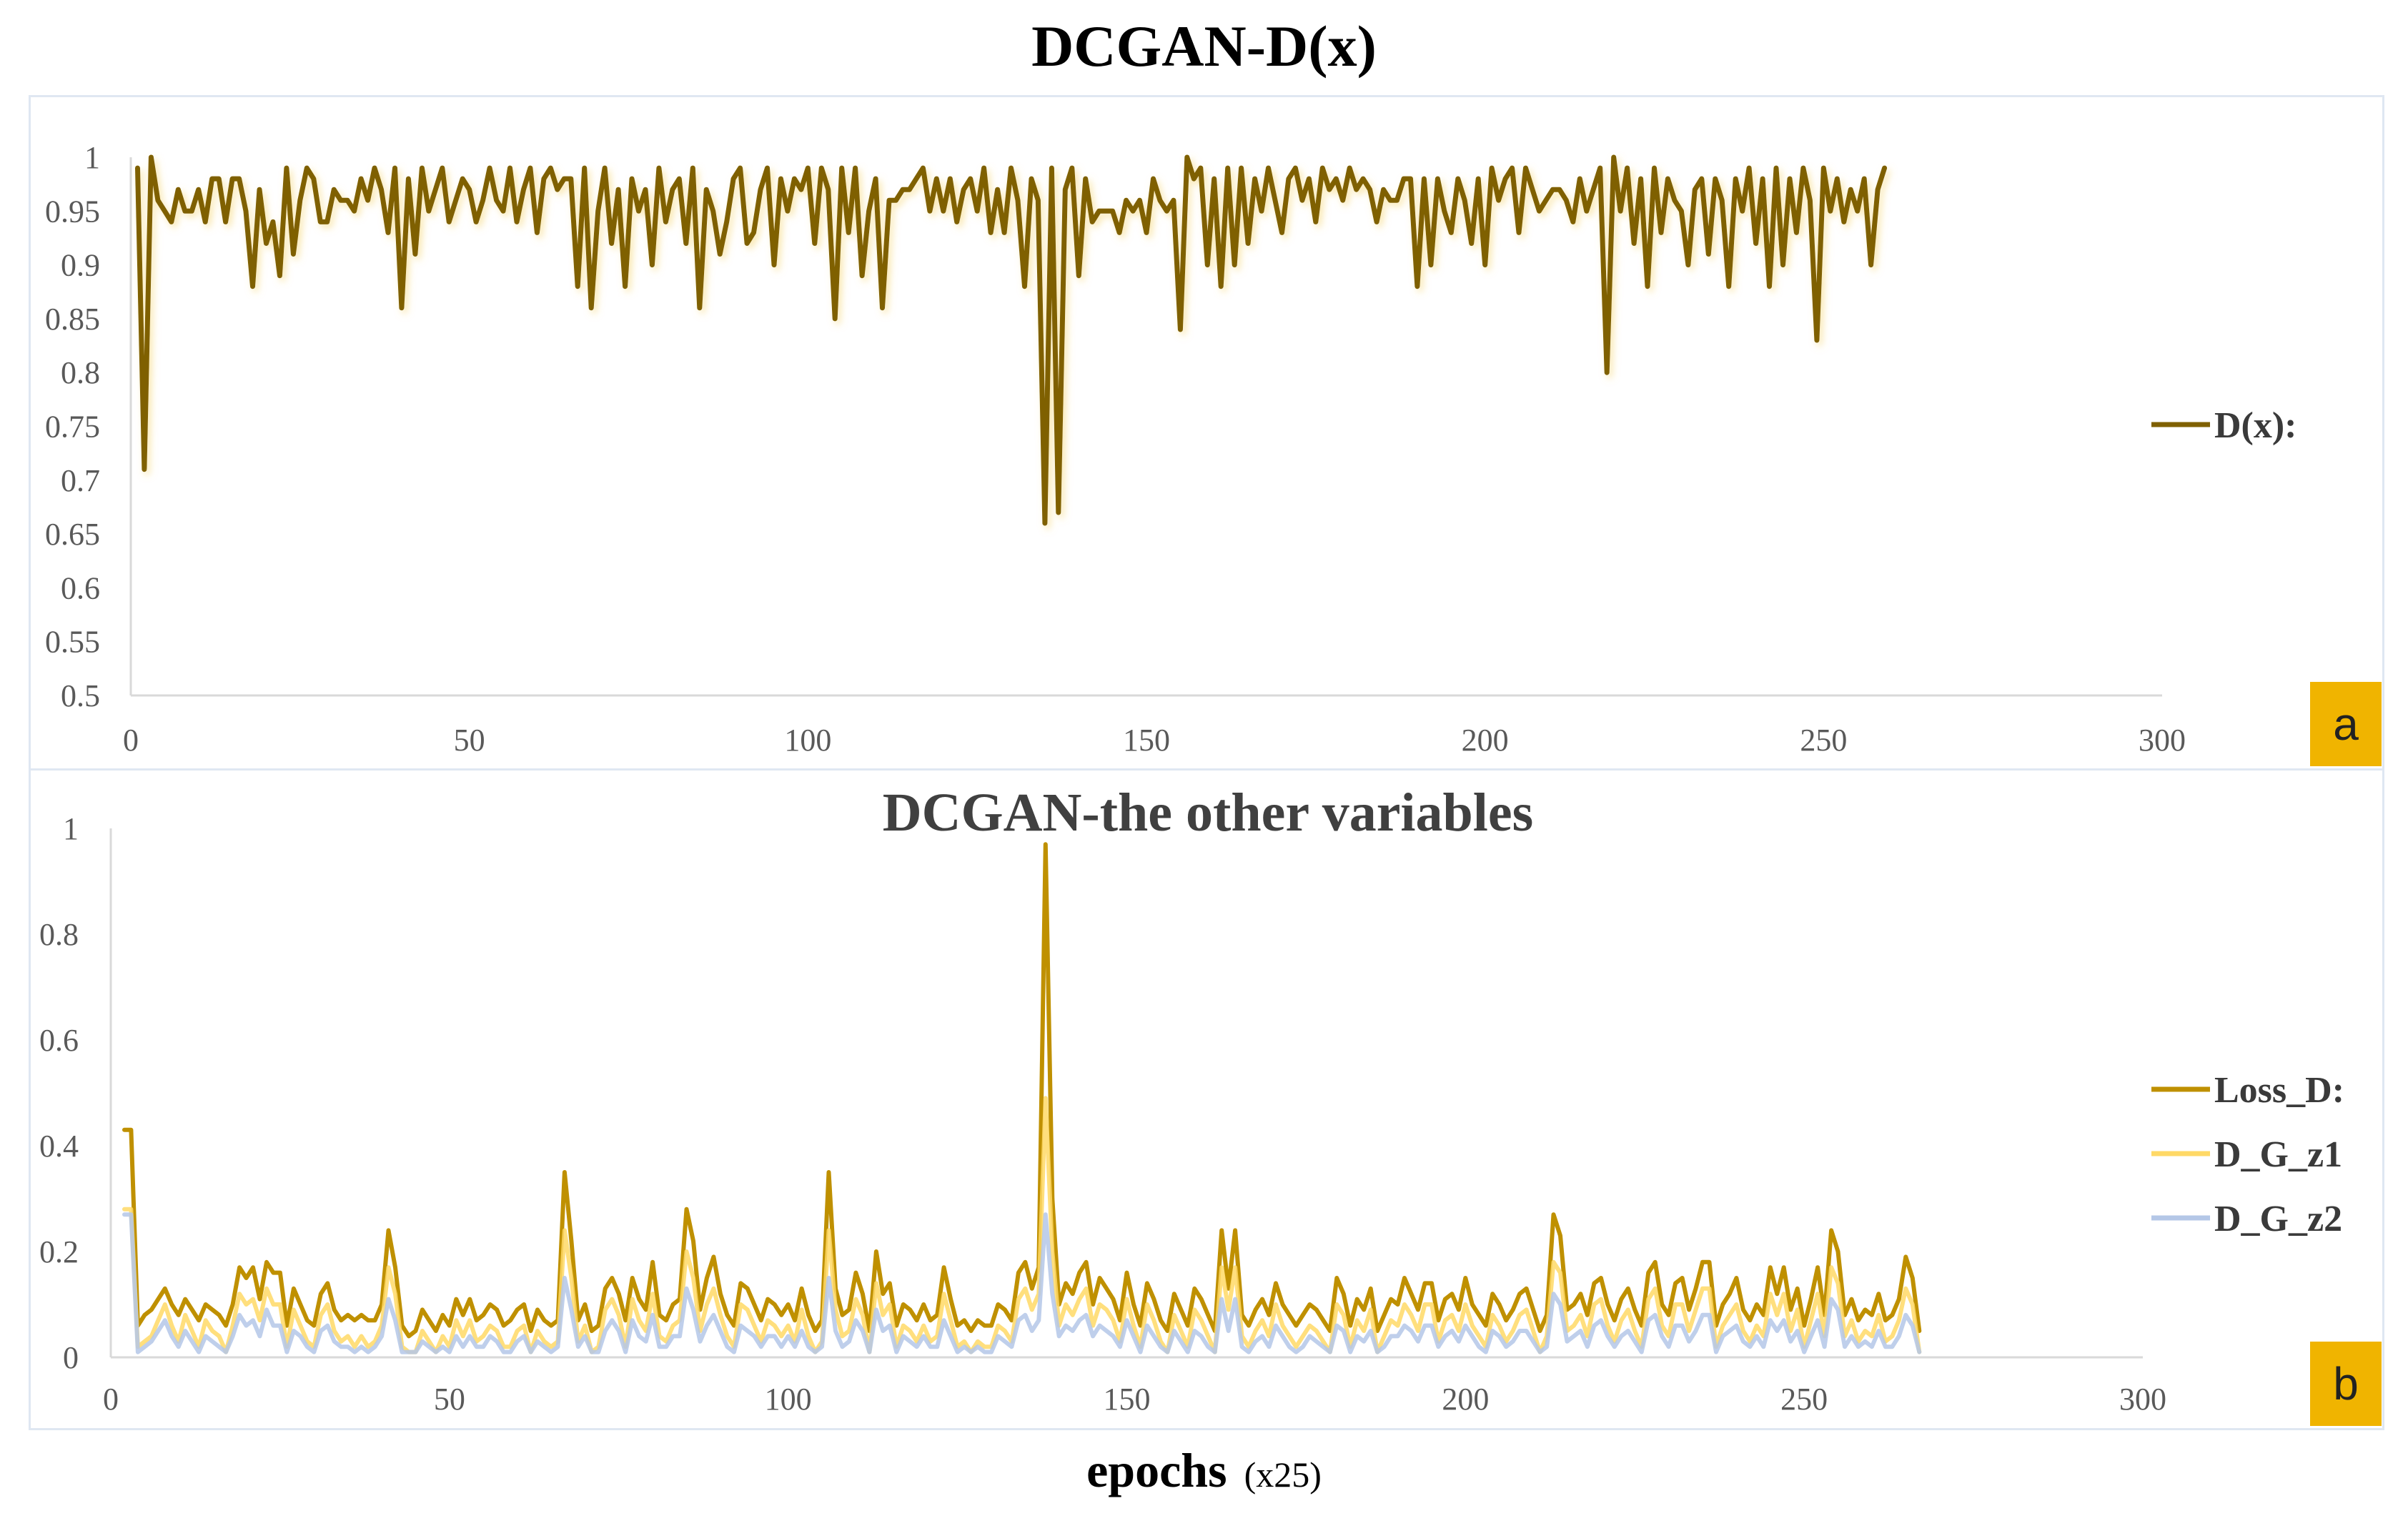 This screenshot has width=2408, height=1516. I want to click on x-axis-label-unit: (x25), so click(1283, 1475).